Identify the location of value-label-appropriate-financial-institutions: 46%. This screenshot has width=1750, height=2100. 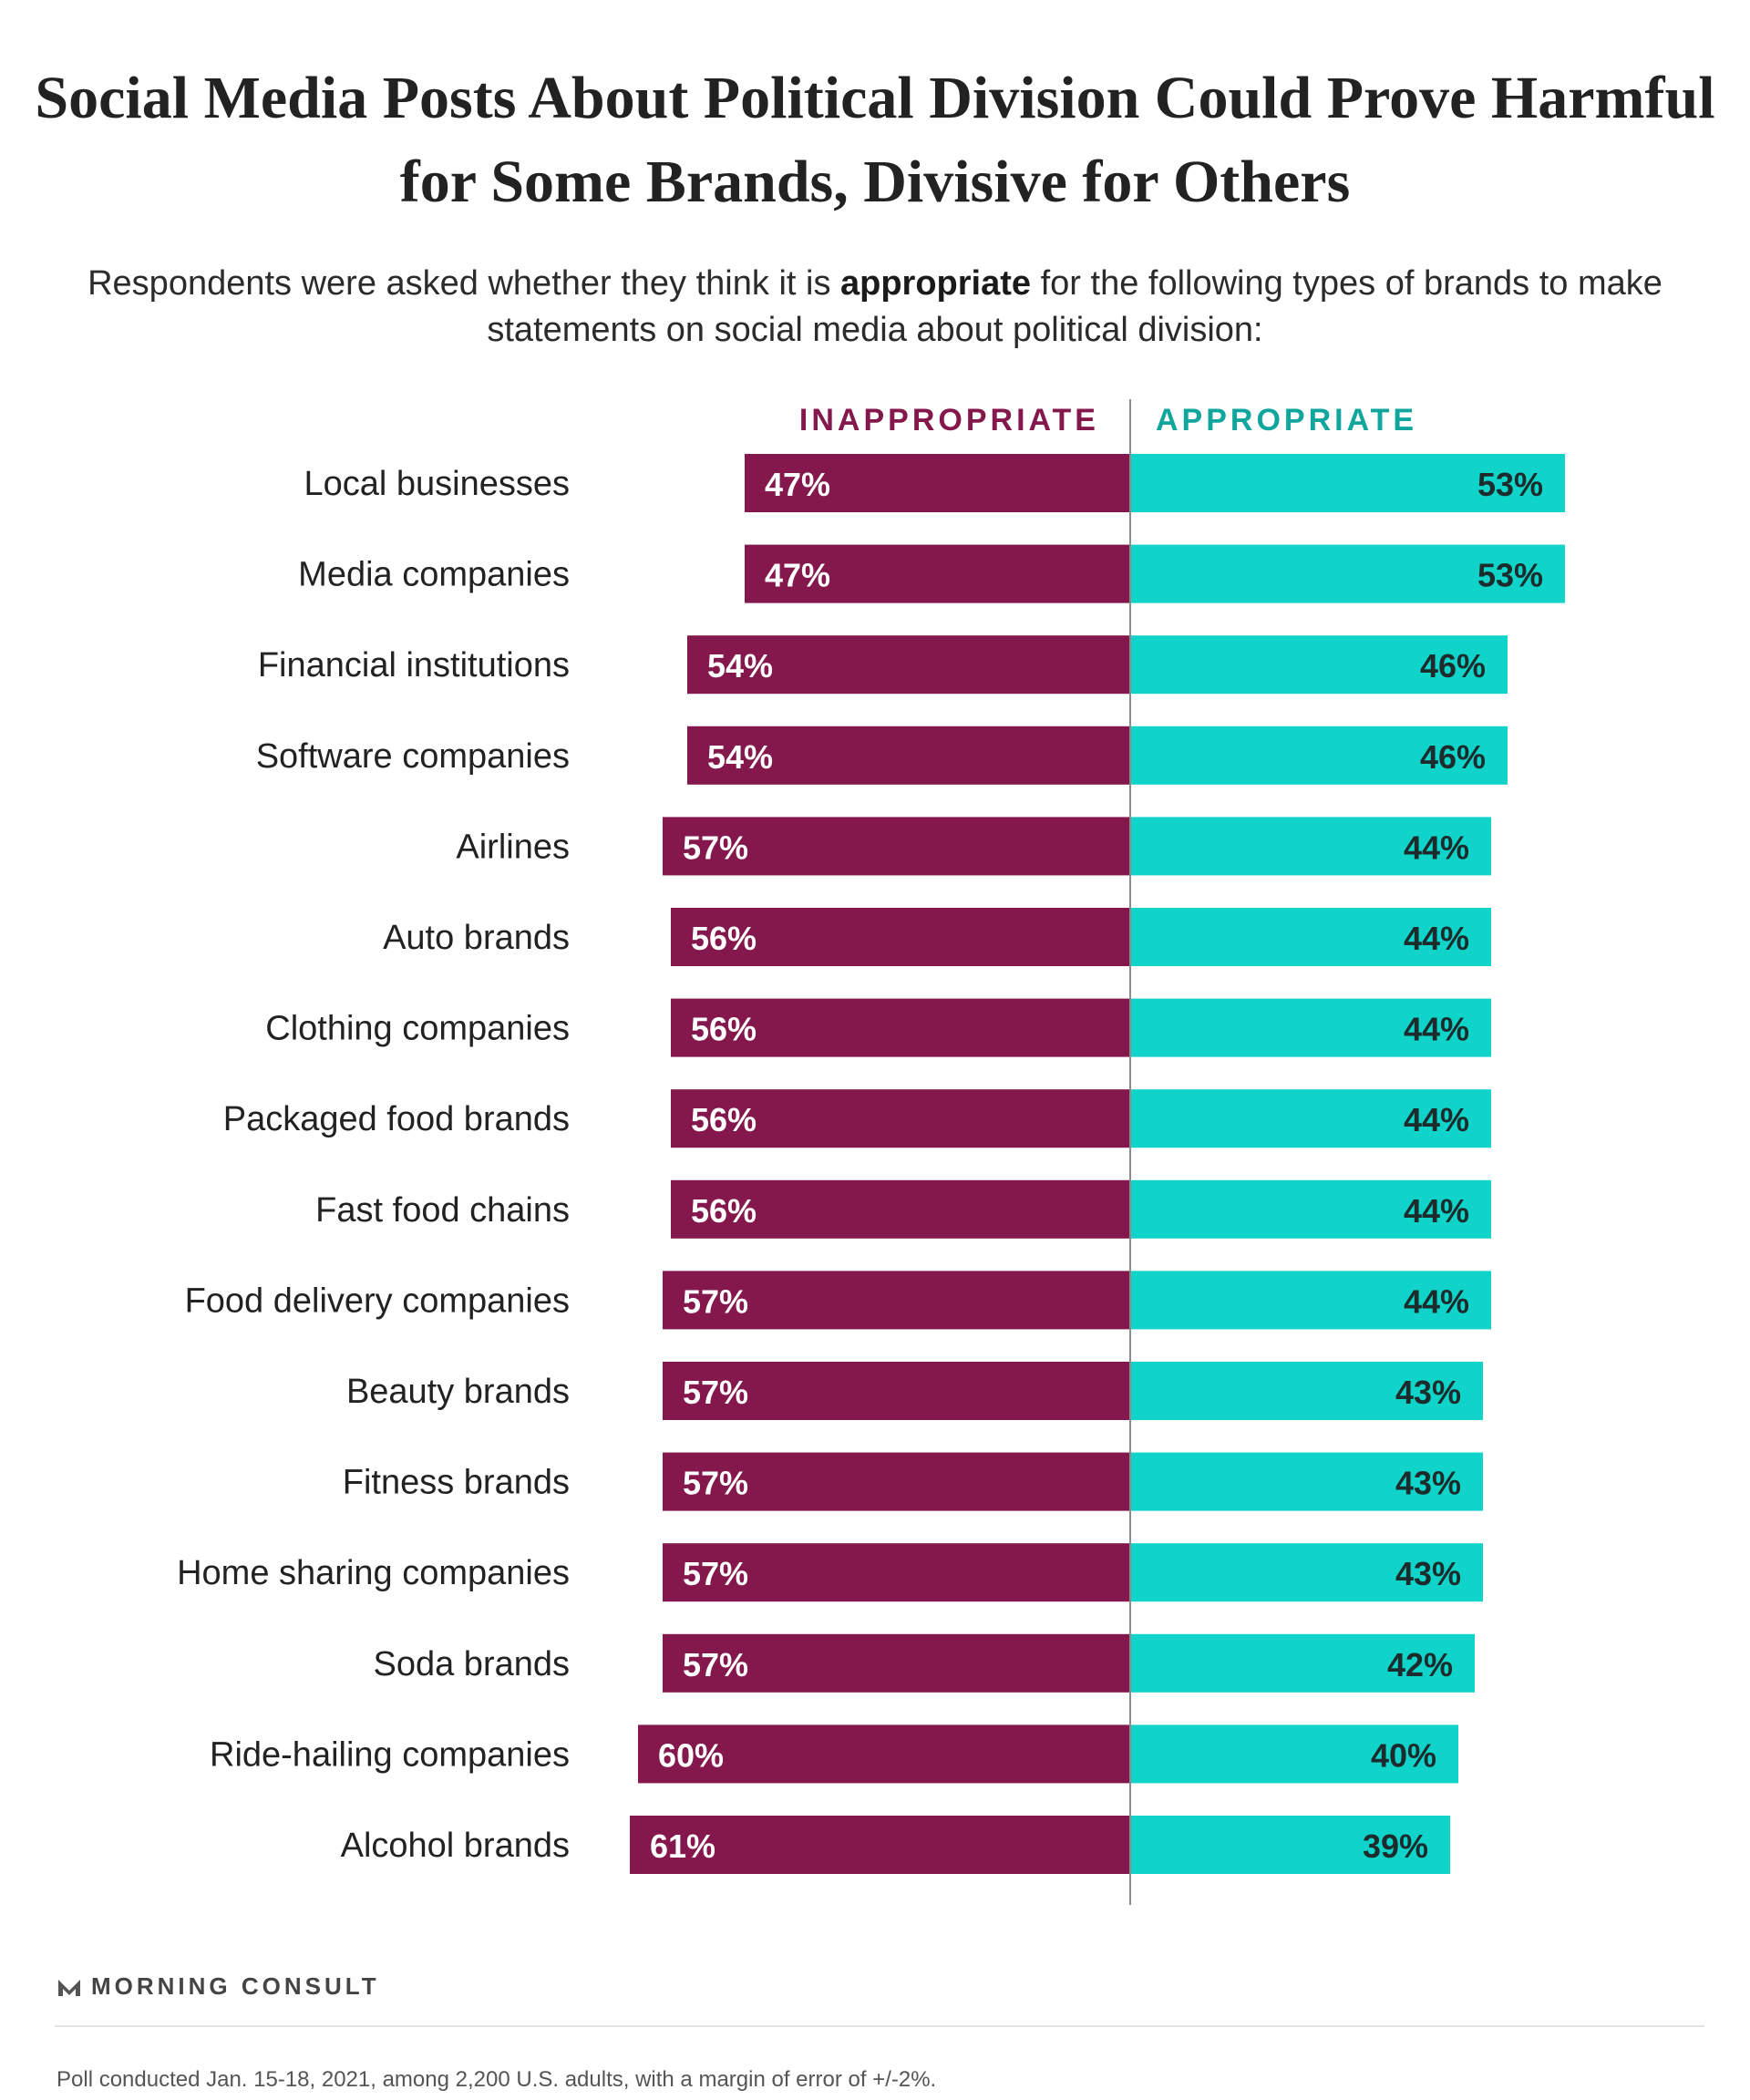
(1453, 666).